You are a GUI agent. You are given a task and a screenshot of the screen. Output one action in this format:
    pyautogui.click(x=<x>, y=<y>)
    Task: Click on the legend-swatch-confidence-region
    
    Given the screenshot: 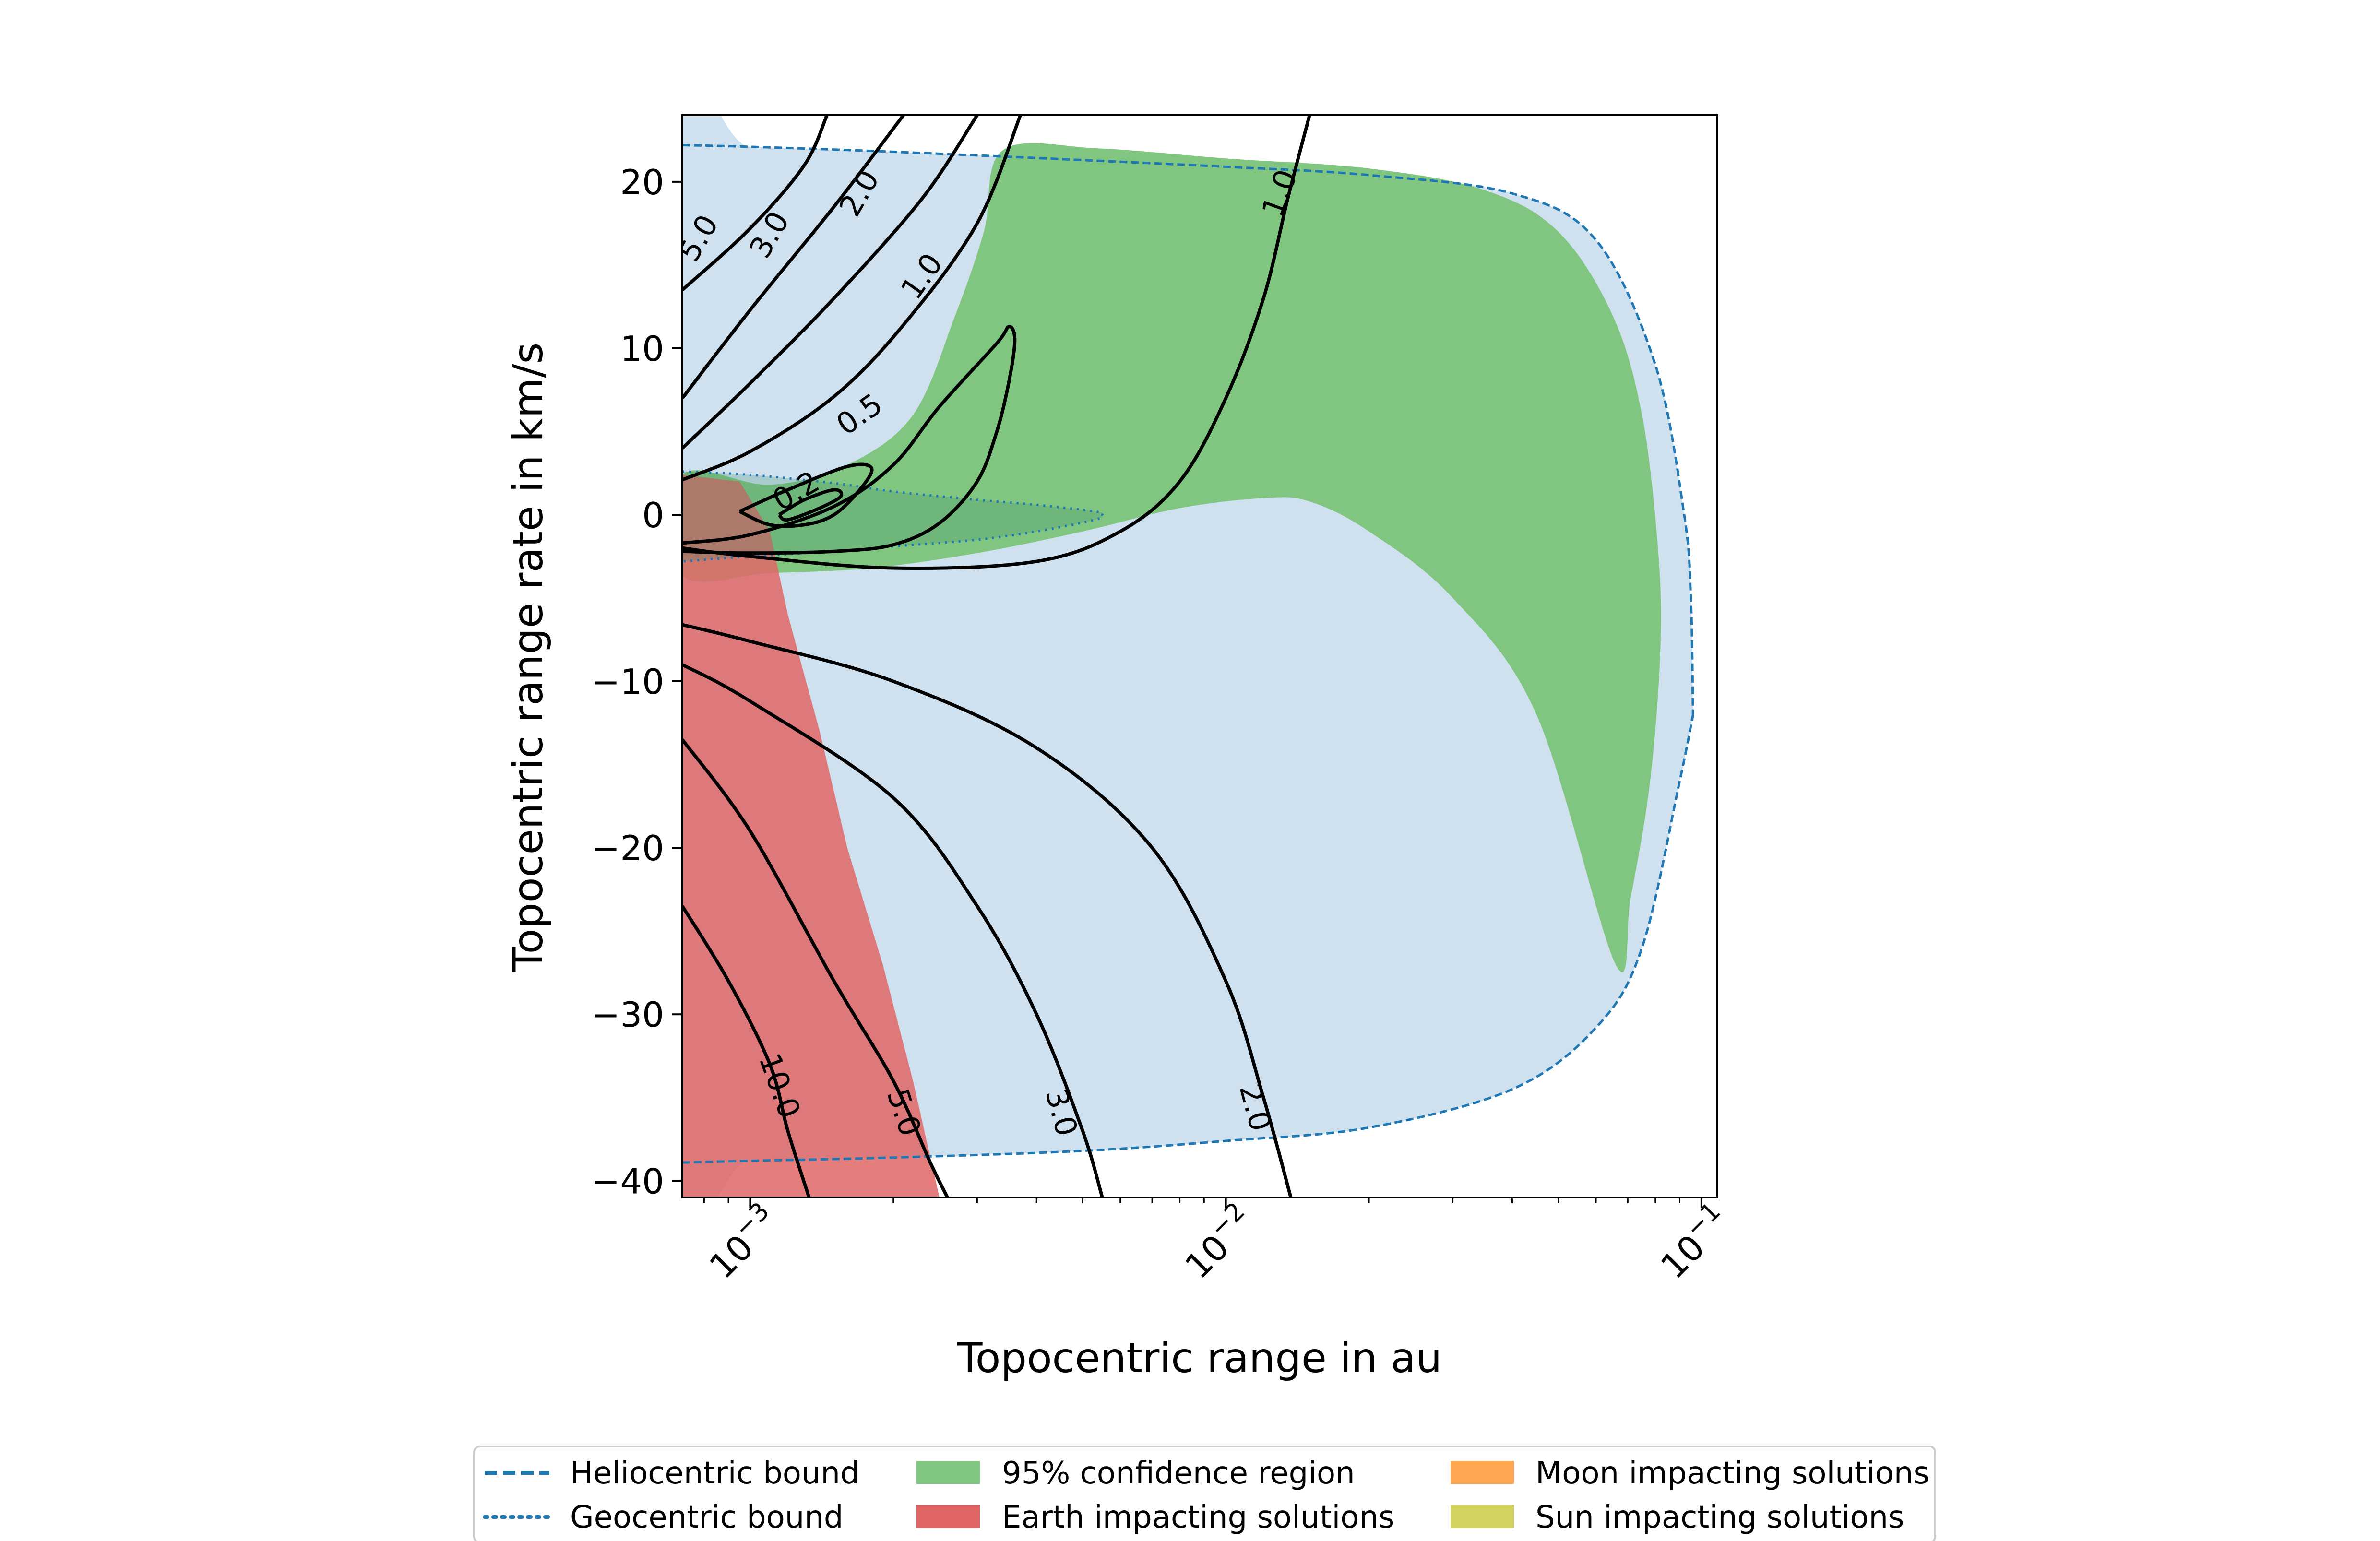 What is the action you would take?
    pyautogui.click(x=948, y=1472)
    